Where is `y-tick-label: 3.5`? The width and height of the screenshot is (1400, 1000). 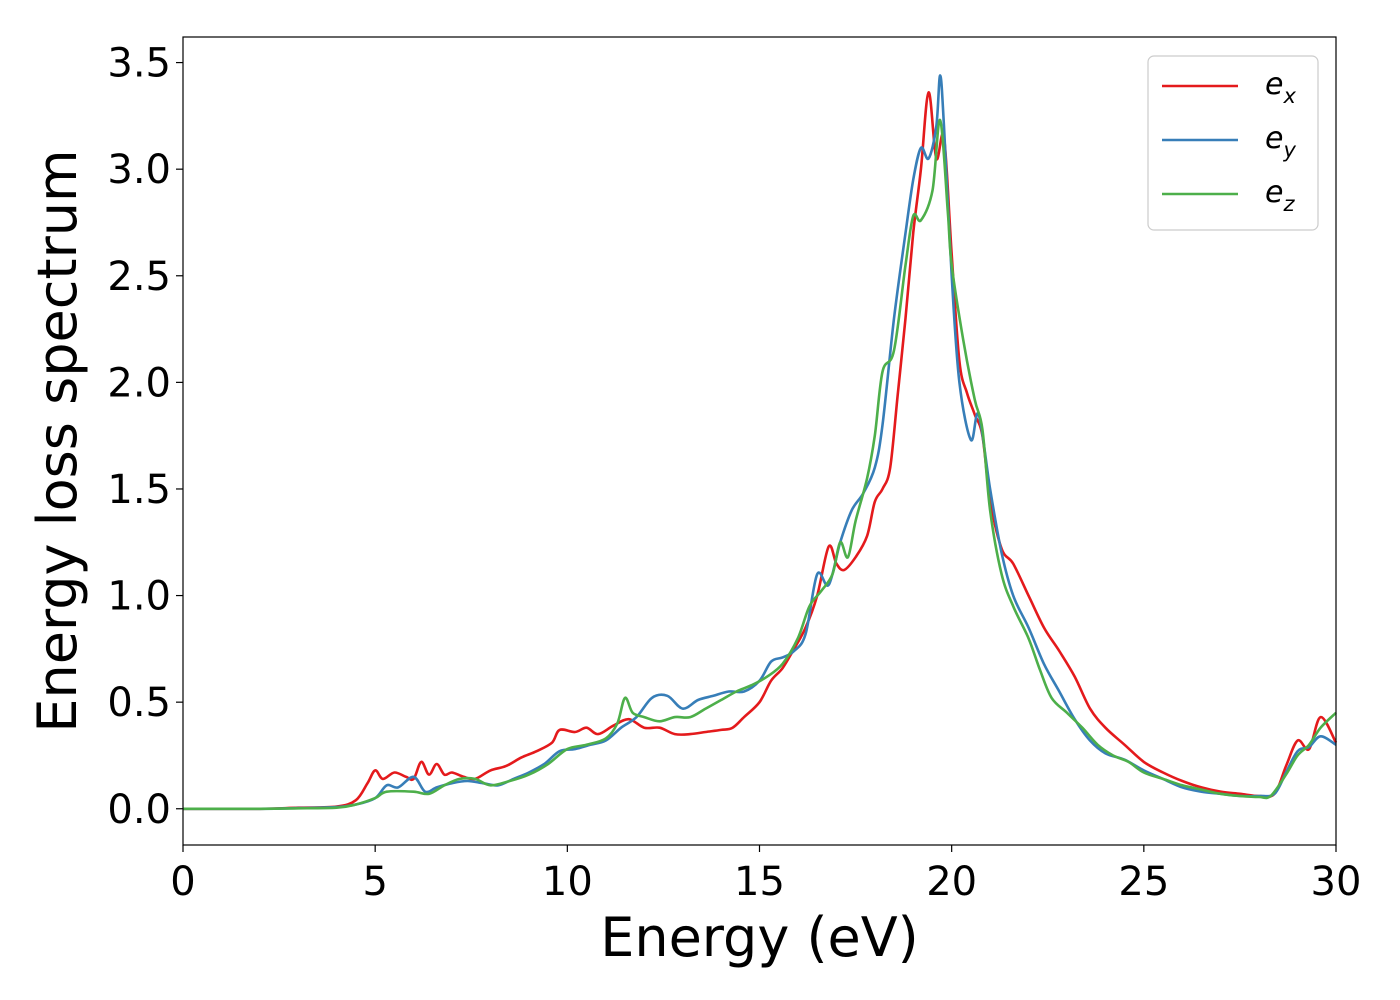 y-tick-label: 3.5 is located at coordinates (139, 64).